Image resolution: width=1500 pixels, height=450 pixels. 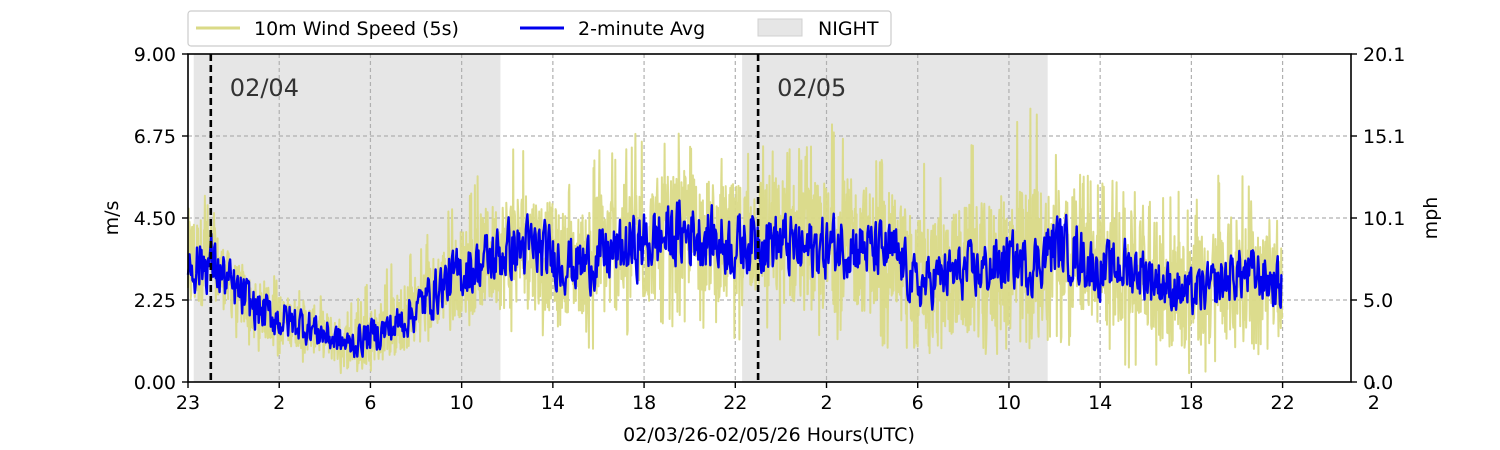 What do you see at coordinates (264, 88) in the screenshot?
I see `day-marker-label: 02/04` at bounding box center [264, 88].